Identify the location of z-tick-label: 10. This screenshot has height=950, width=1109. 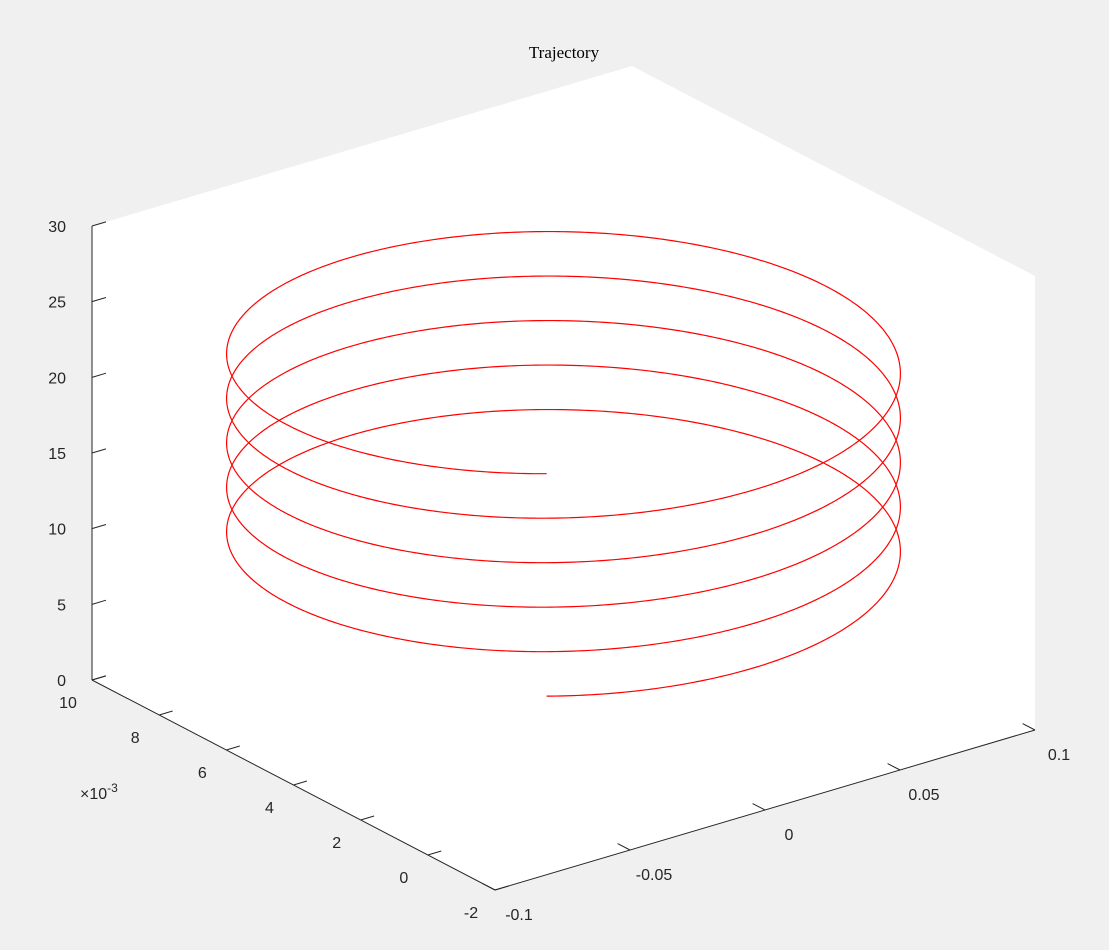
(57, 530).